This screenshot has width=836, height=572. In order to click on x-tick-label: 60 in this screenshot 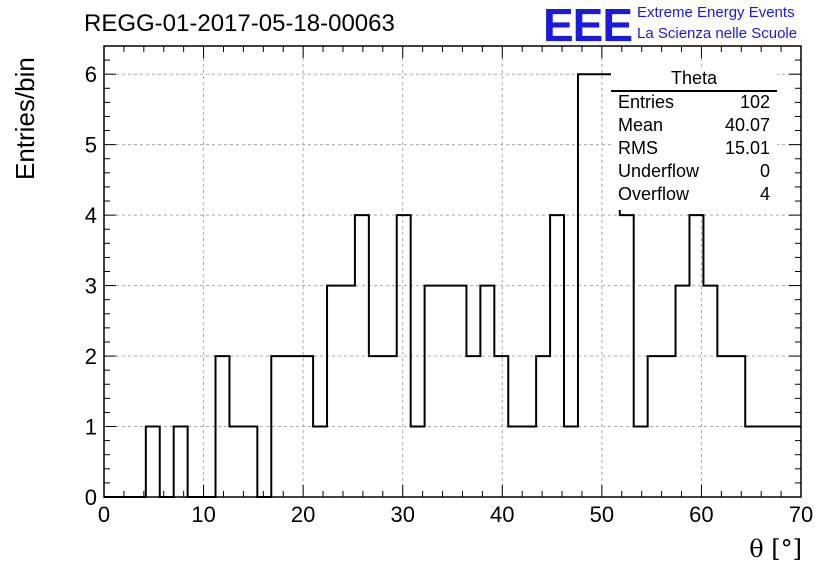, I will do `click(701, 514)`.